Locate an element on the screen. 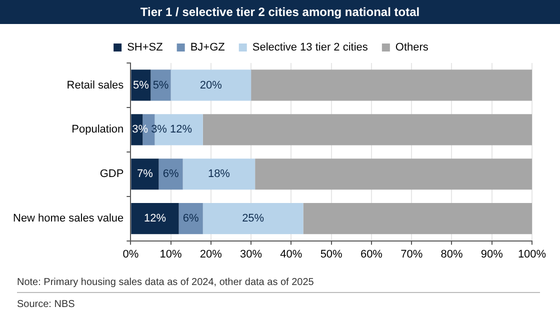 This screenshot has width=560, height=313. data-label: 18% is located at coordinates (219, 174).